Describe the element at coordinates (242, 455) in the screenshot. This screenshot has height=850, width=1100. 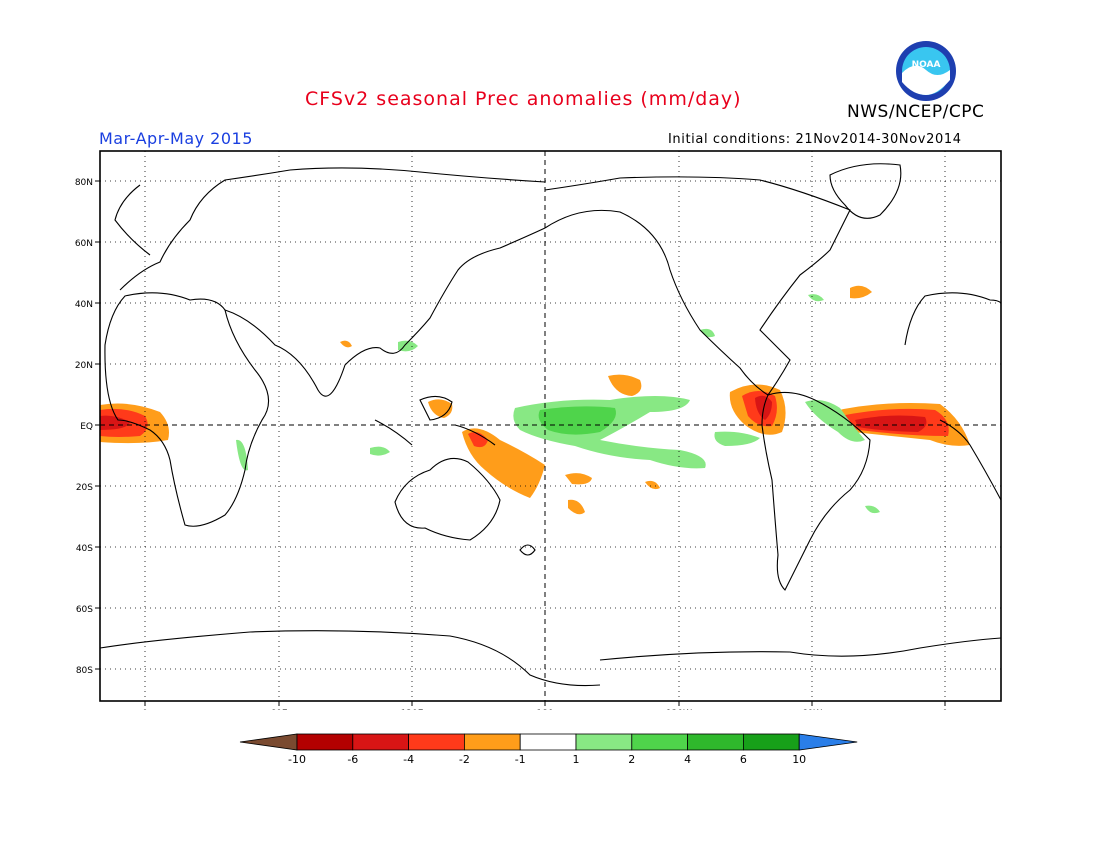
I see `anomaly-east-africa-wet` at that location.